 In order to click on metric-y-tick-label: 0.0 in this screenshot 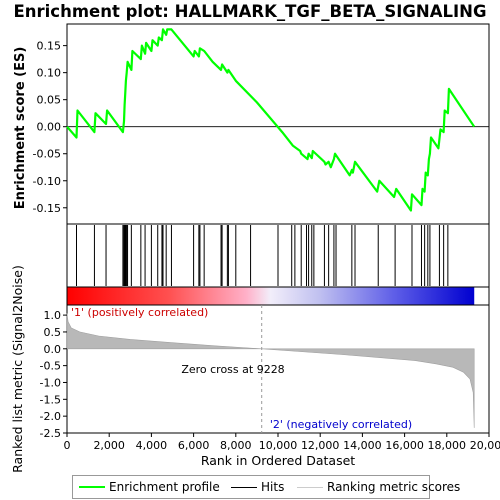, I will do `click(53, 349)`.